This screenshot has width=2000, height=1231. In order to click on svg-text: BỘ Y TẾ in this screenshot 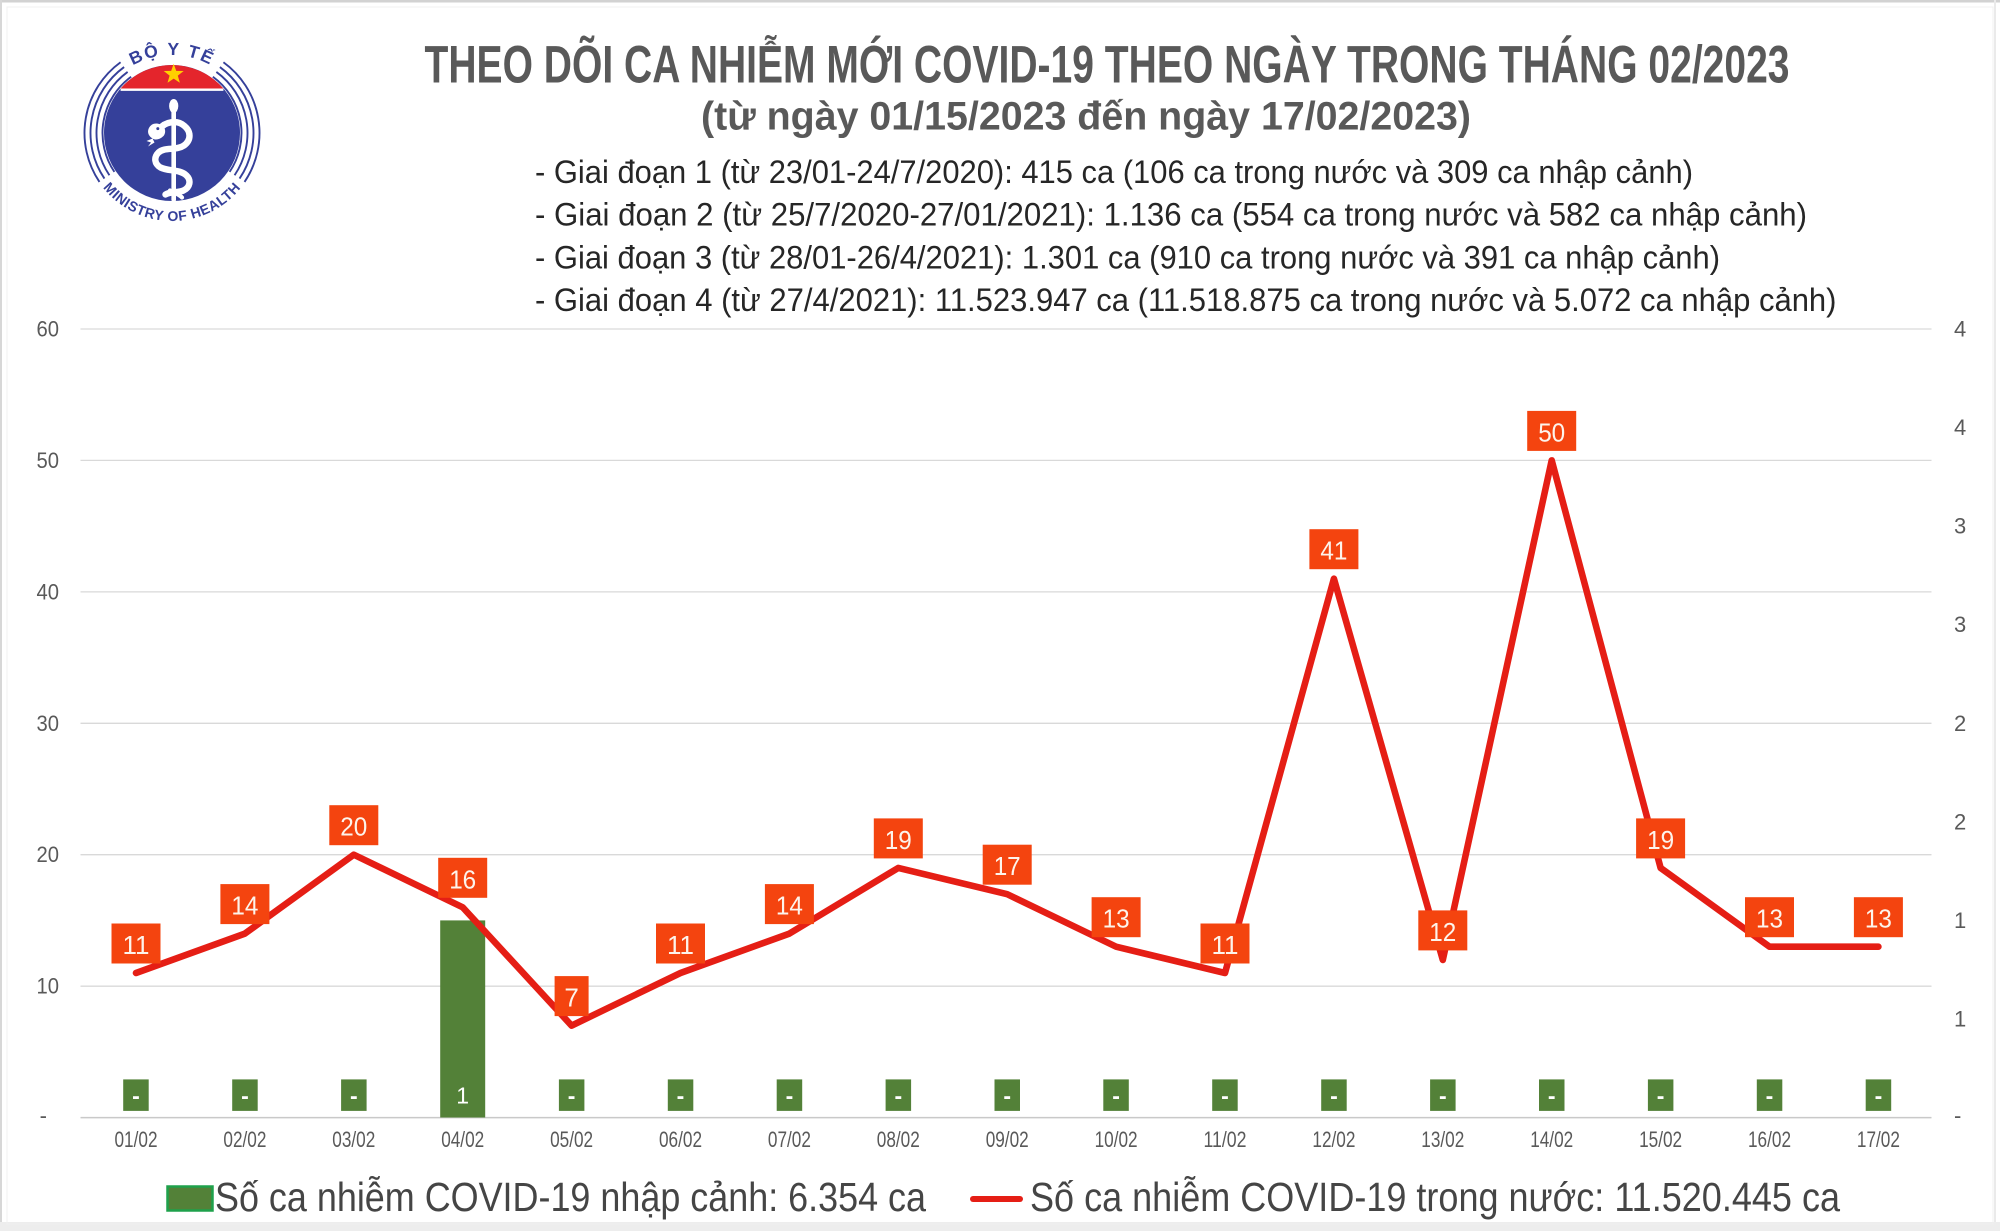, I will do `click(172, 54)`.